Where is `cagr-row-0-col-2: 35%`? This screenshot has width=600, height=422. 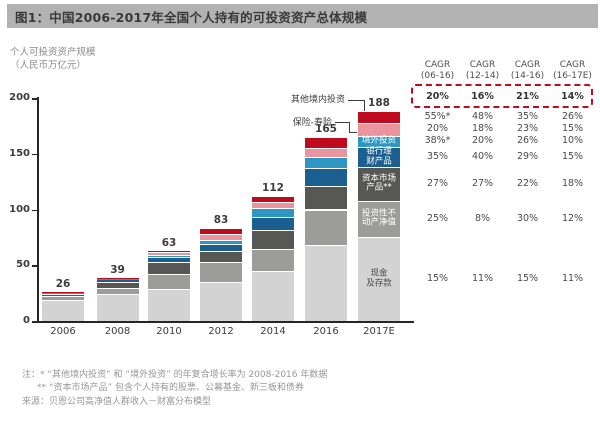 cagr-row-0-col-2: 35% is located at coordinates (527, 116).